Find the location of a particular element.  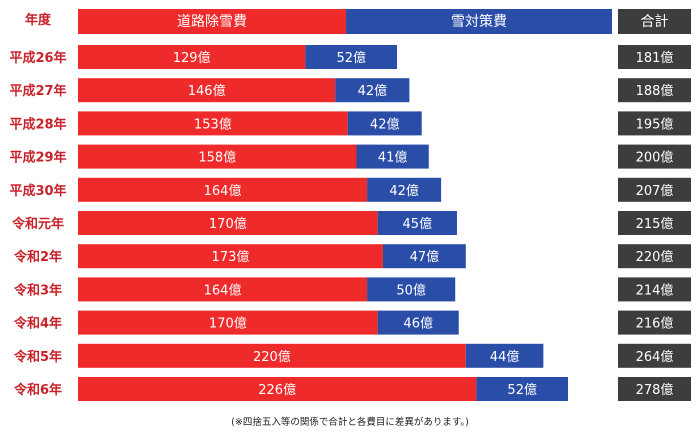

road-snow-removal-value: 146億 is located at coordinates (207, 91).